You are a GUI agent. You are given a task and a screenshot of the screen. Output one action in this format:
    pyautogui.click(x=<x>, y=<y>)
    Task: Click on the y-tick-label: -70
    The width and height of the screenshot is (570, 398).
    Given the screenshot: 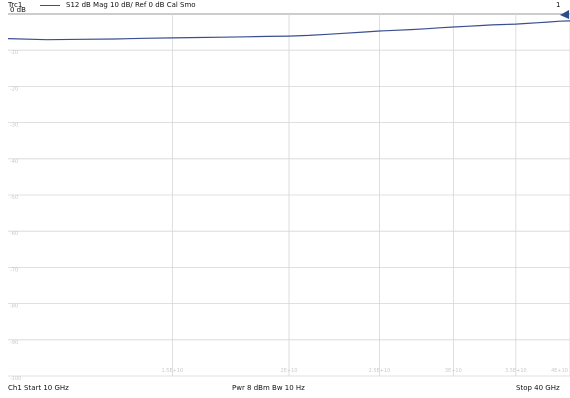 What is the action you would take?
    pyautogui.click(x=14, y=270)
    